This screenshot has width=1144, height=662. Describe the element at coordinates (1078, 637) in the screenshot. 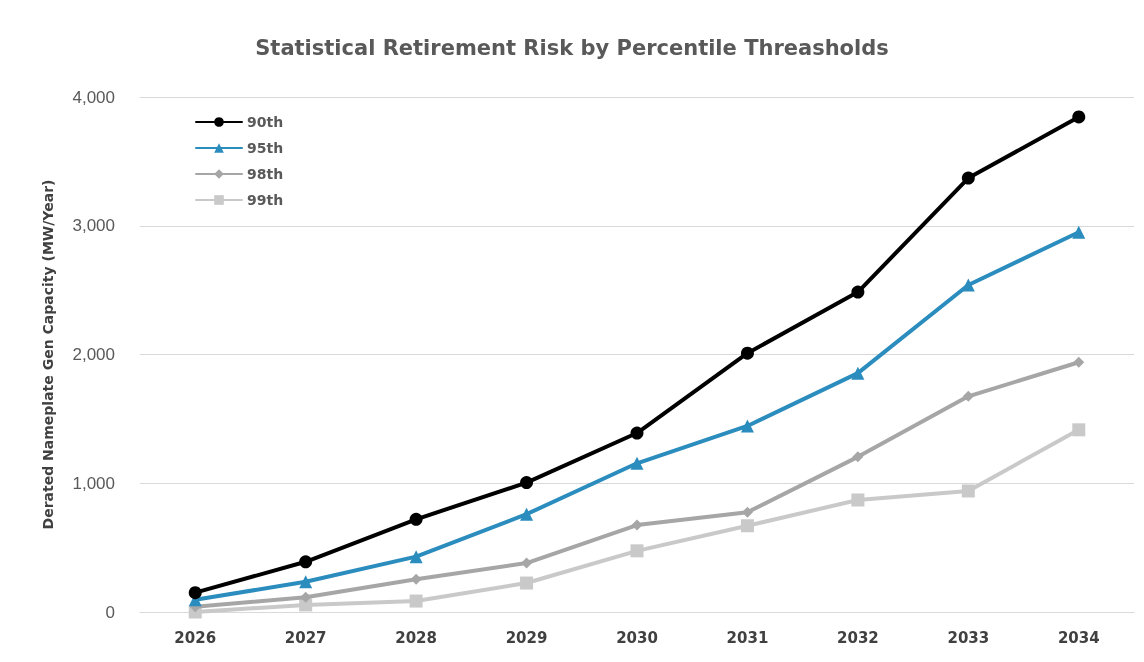

I see `x-tick-label: 2034` at that location.